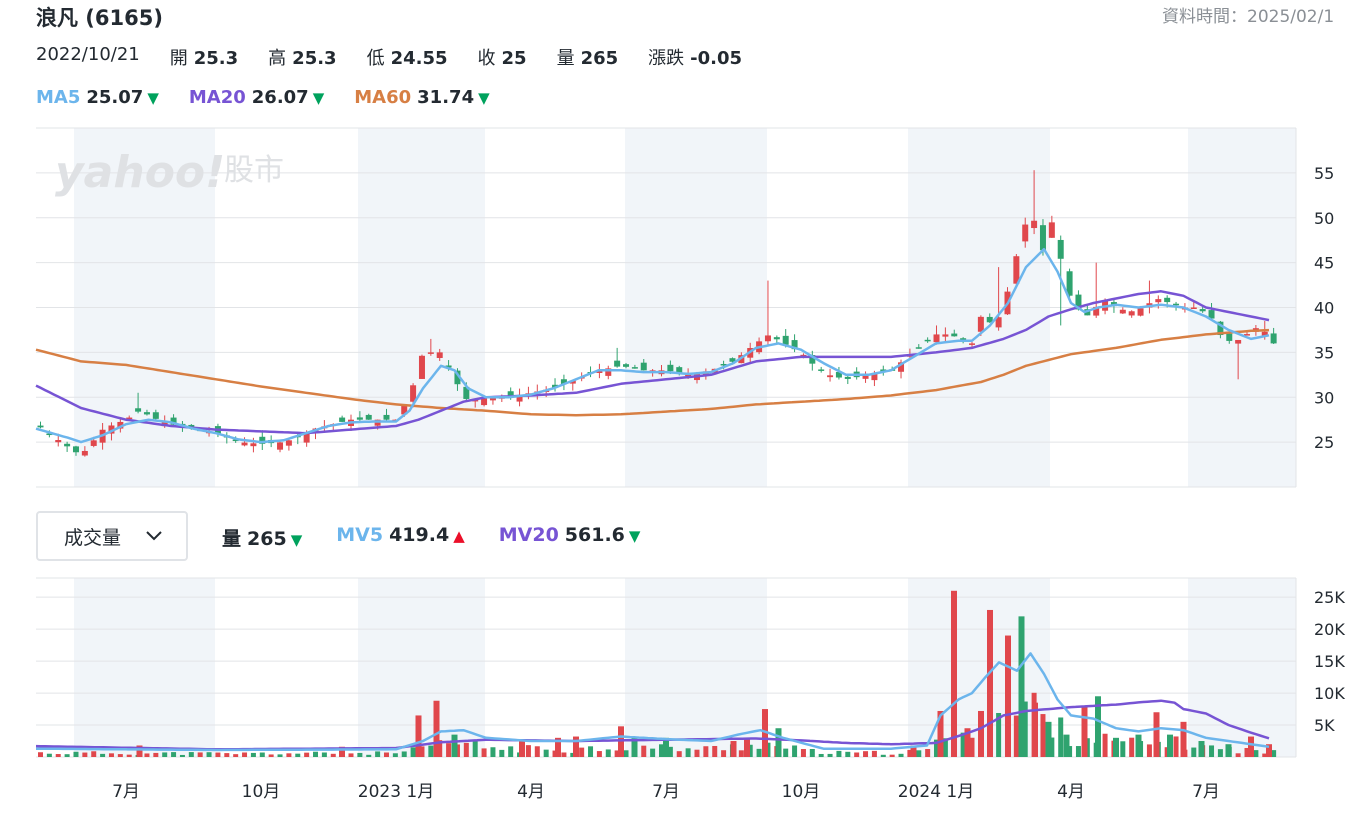 The width and height of the screenshot is (1364, 819). Describe the element at coordinates (502, 57) in the screenshot. I see `ohlc-close: 收 25` at that location.